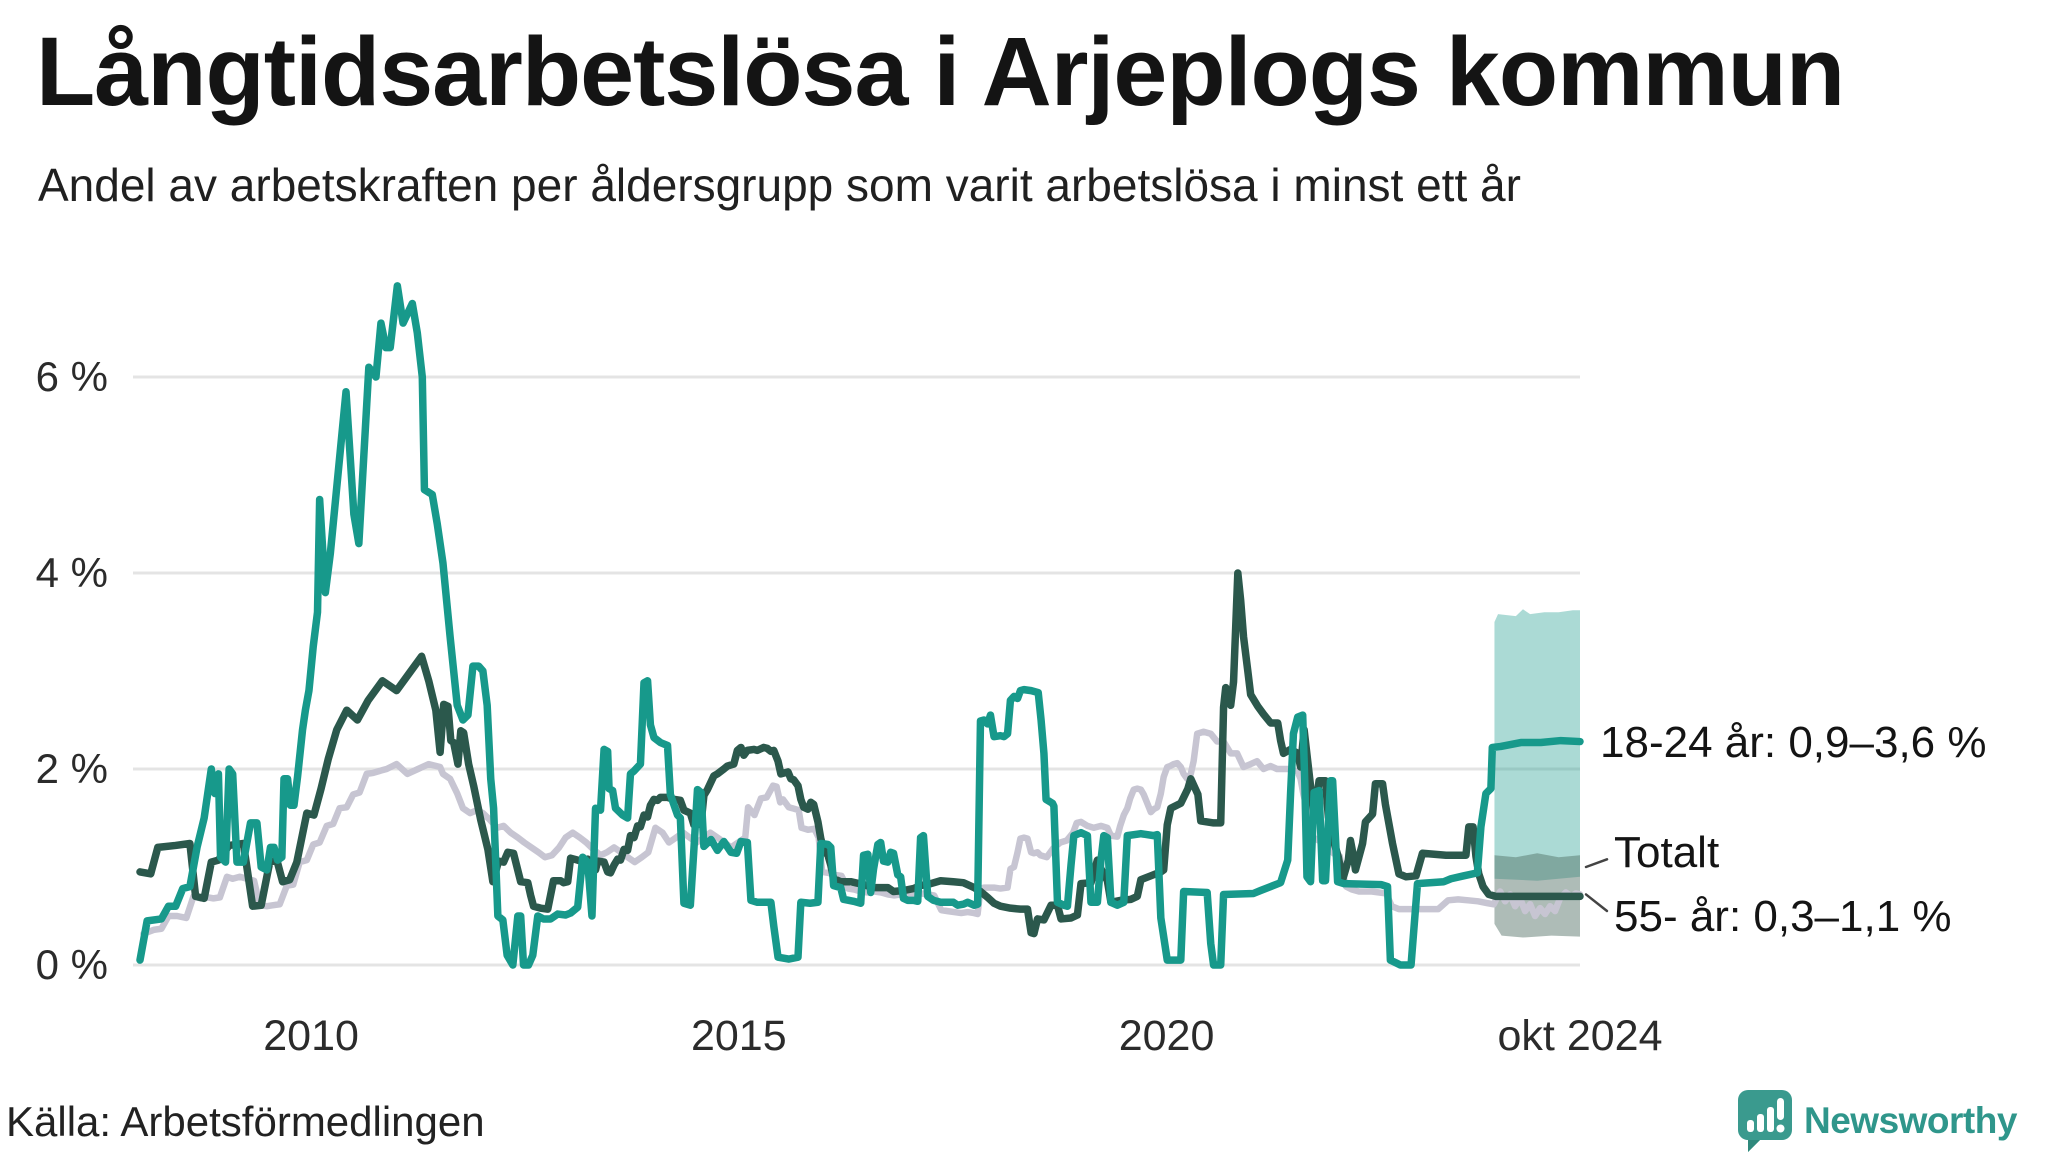  Describe the element at coordinates (311, 1036) in the screenshot. I see `x-axis-label: 2010` at that location.